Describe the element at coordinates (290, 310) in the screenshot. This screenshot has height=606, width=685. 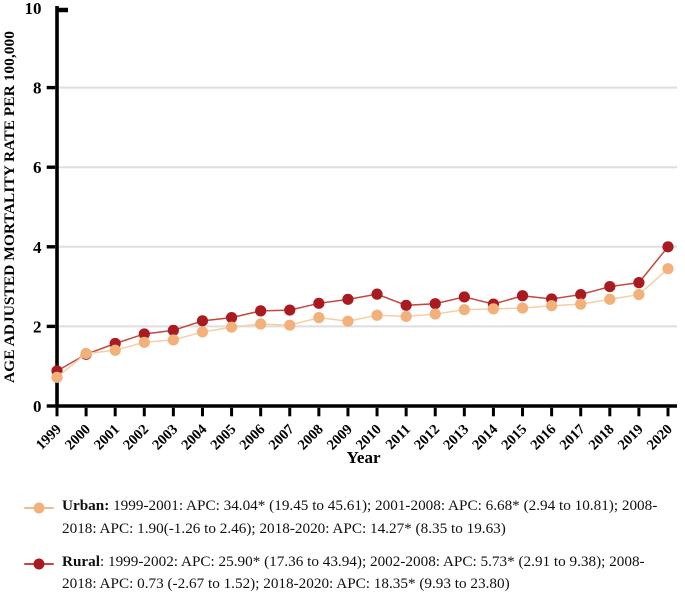
I see `series-rural-point-2007` at that location.